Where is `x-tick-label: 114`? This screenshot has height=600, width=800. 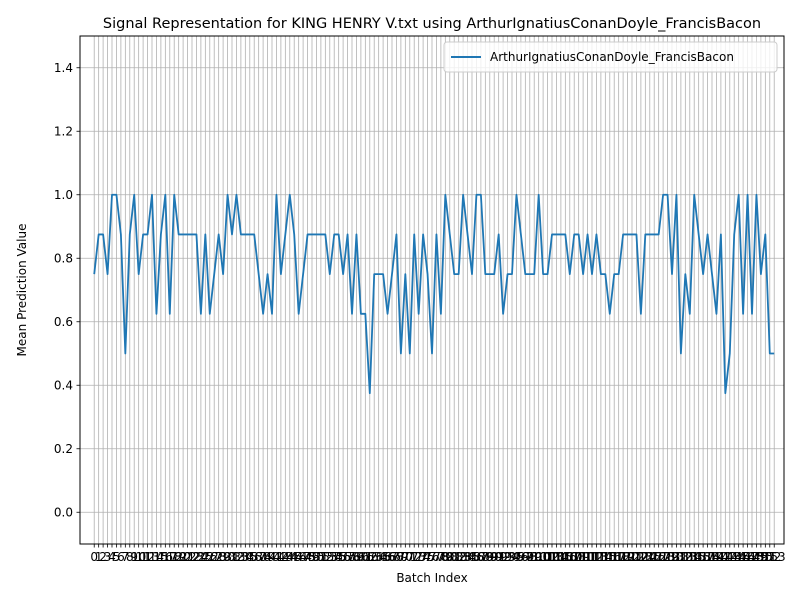 x-tick-label: 114 is located at coordinates (600, 557).